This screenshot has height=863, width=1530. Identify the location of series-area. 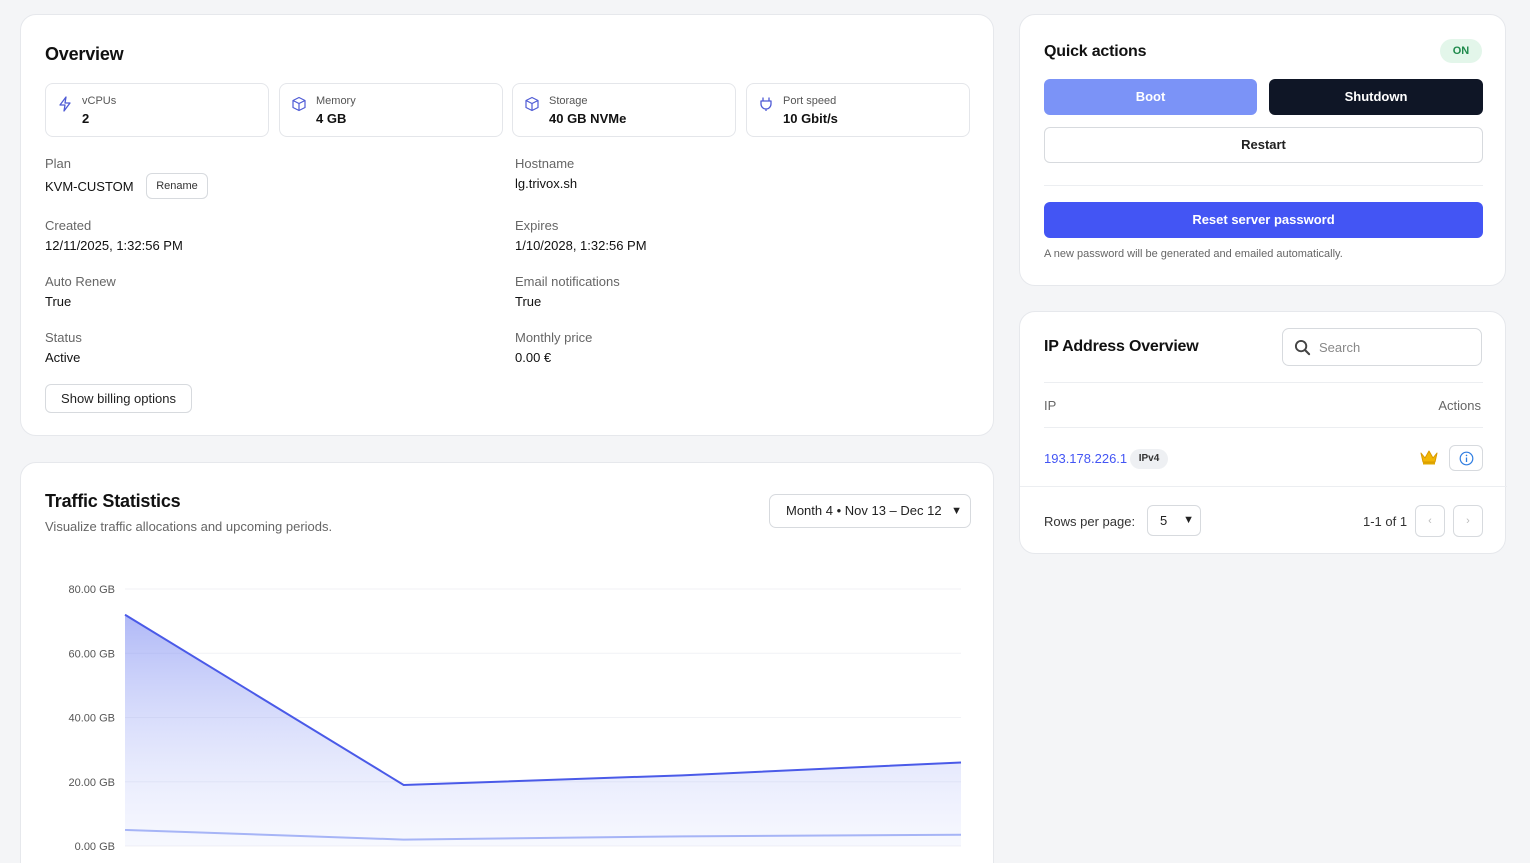
(543, 730).